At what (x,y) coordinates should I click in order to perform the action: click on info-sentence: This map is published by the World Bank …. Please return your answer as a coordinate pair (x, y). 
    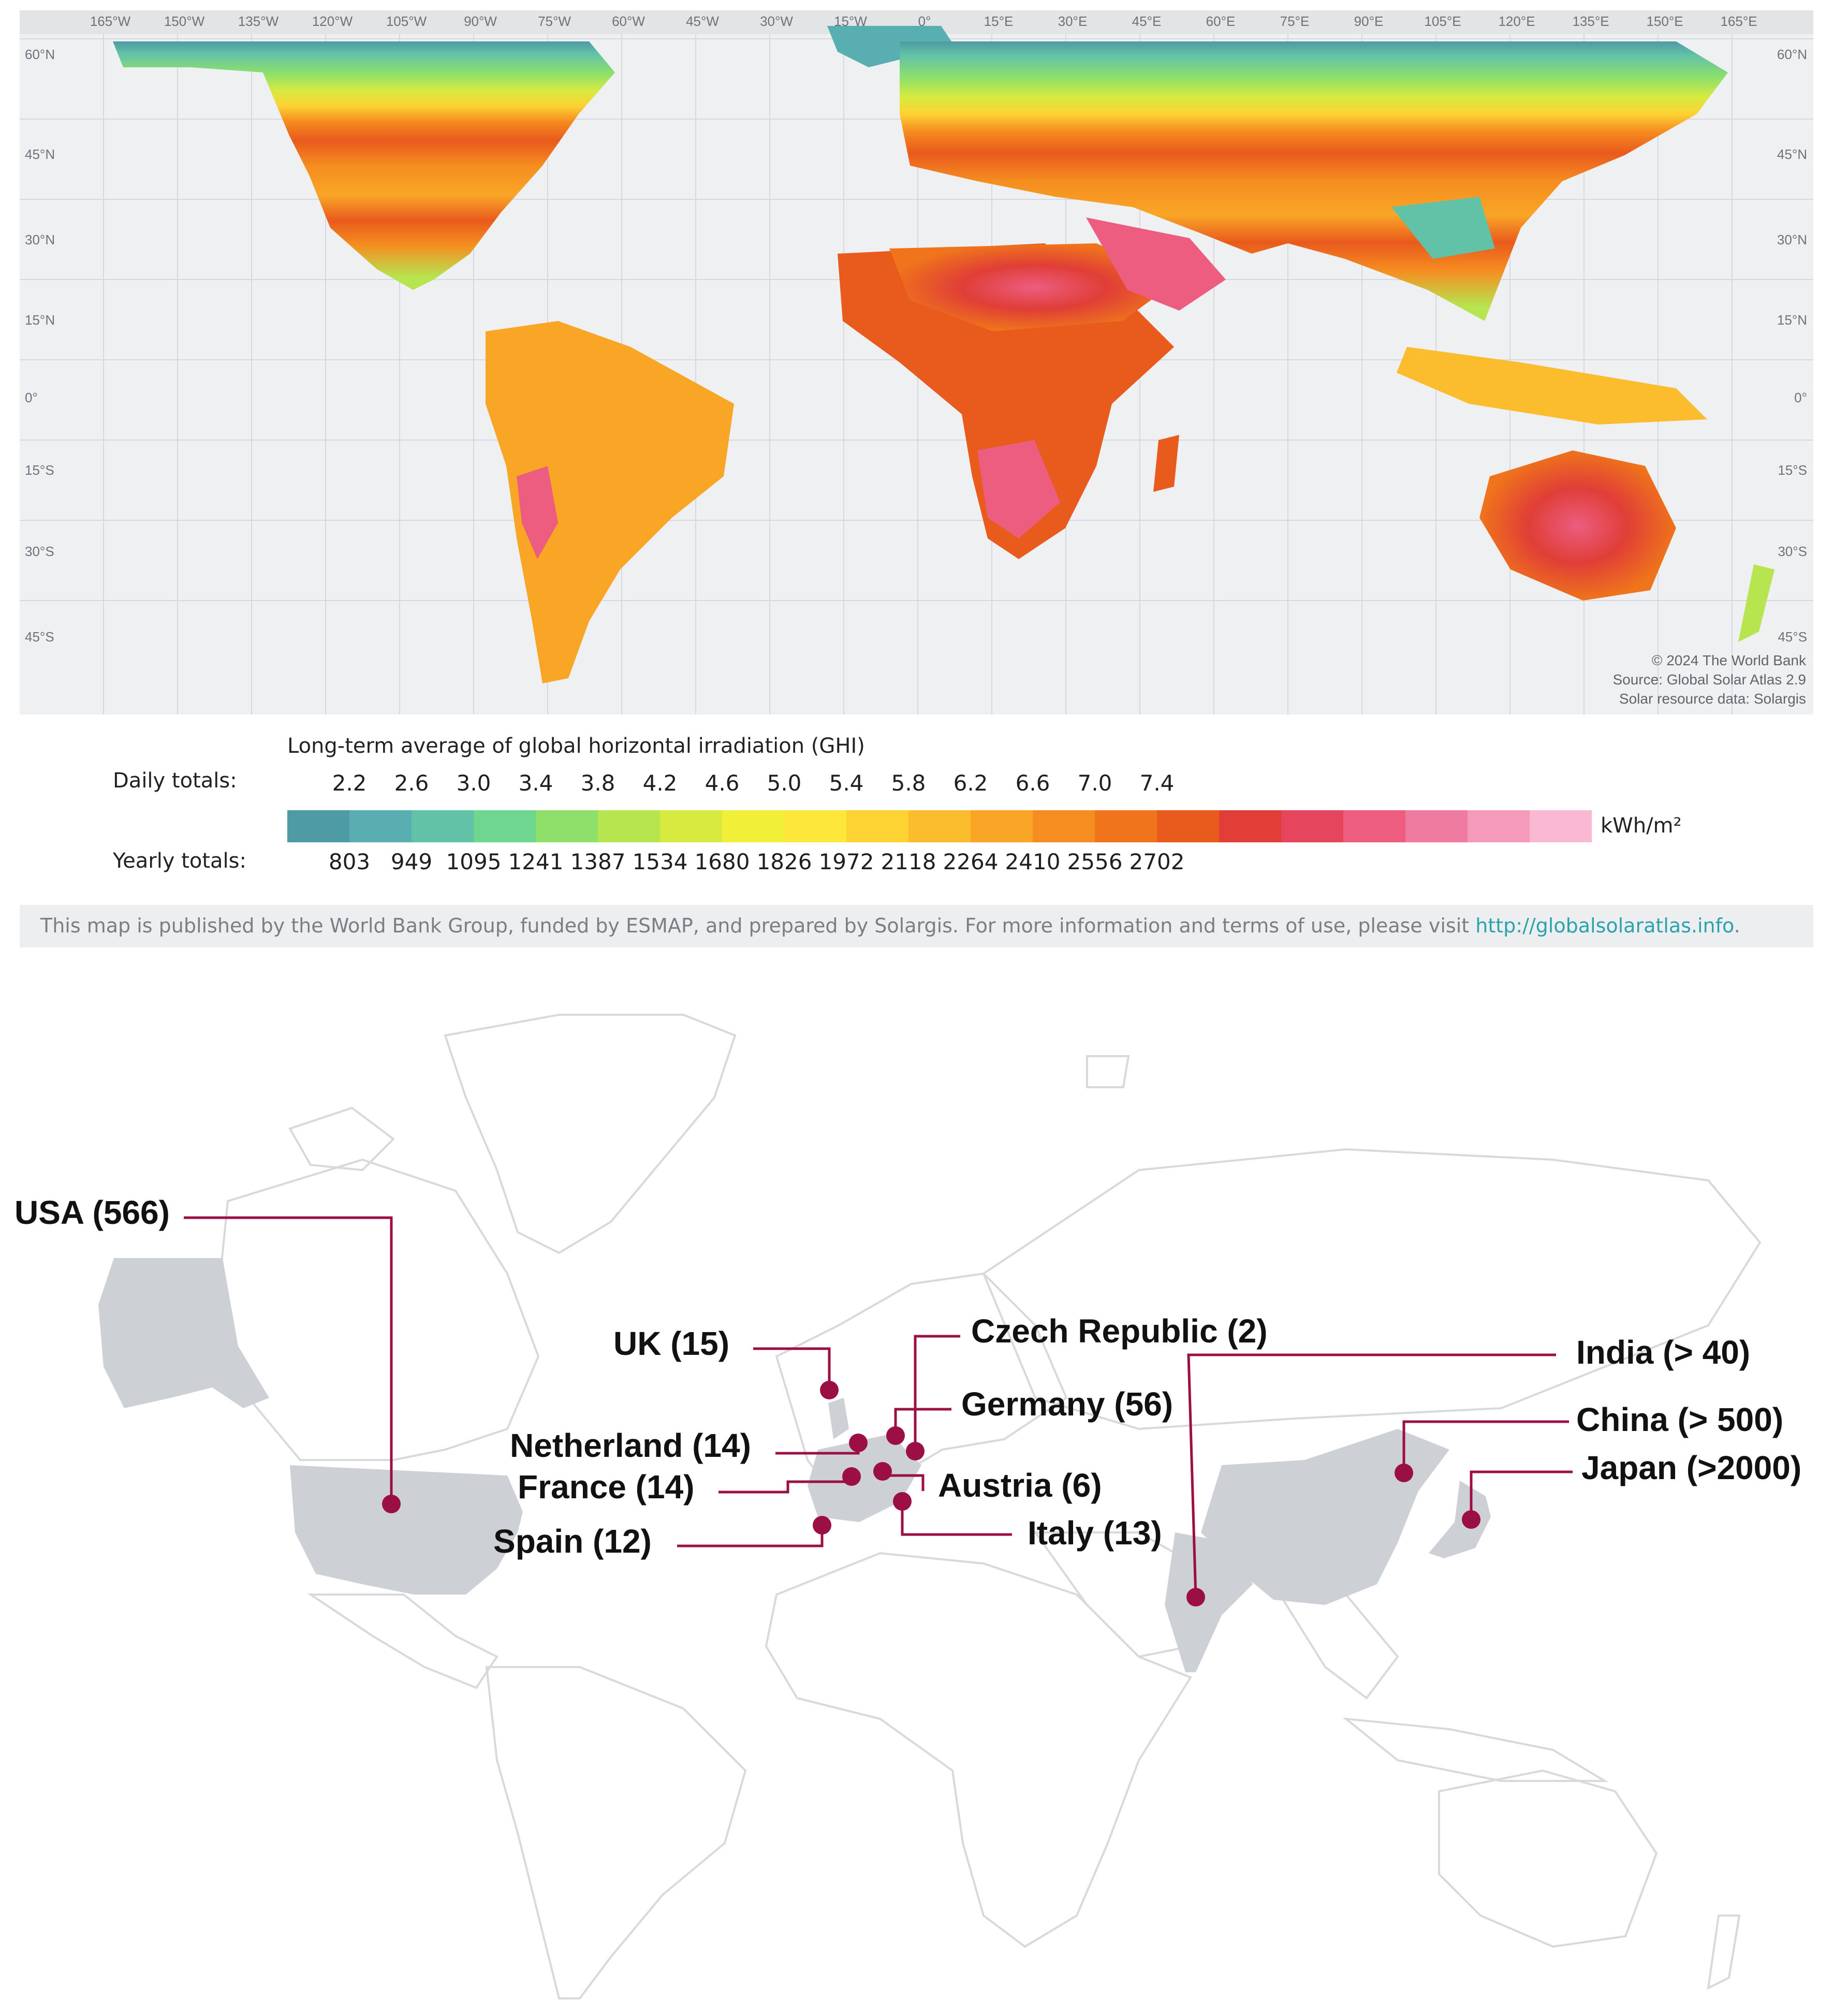
    Looking at the image, I should click on (758, 925).